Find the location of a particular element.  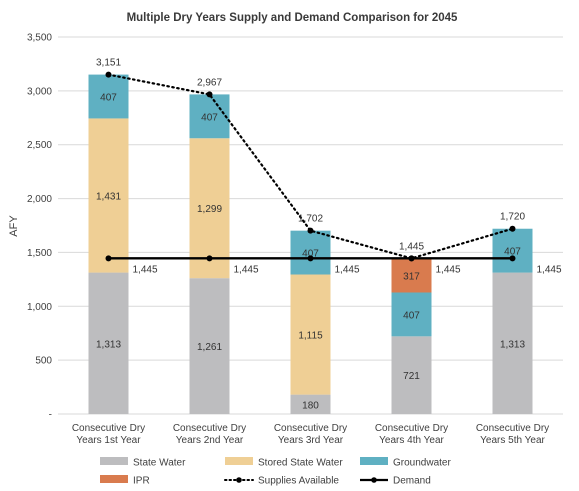

bar-segment-label: 1,115 is located at coordinates (310, 336).